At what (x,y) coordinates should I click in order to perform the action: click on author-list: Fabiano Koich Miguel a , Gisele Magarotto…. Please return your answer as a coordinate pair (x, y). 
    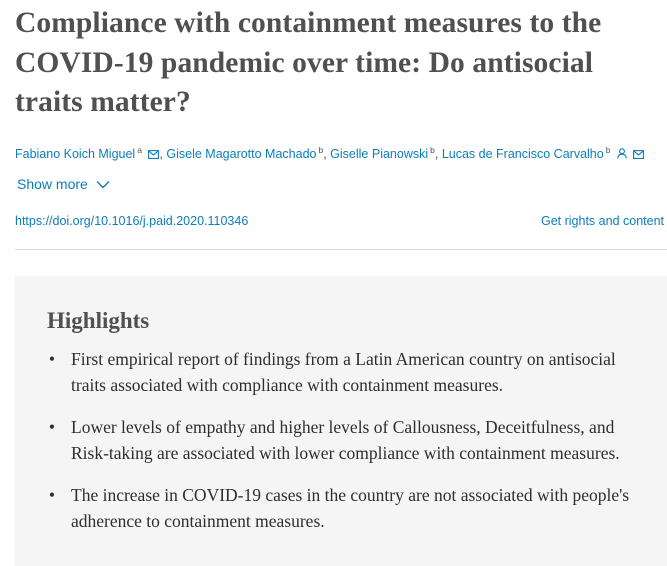
    Looking at the image, I should click on (341, 152).